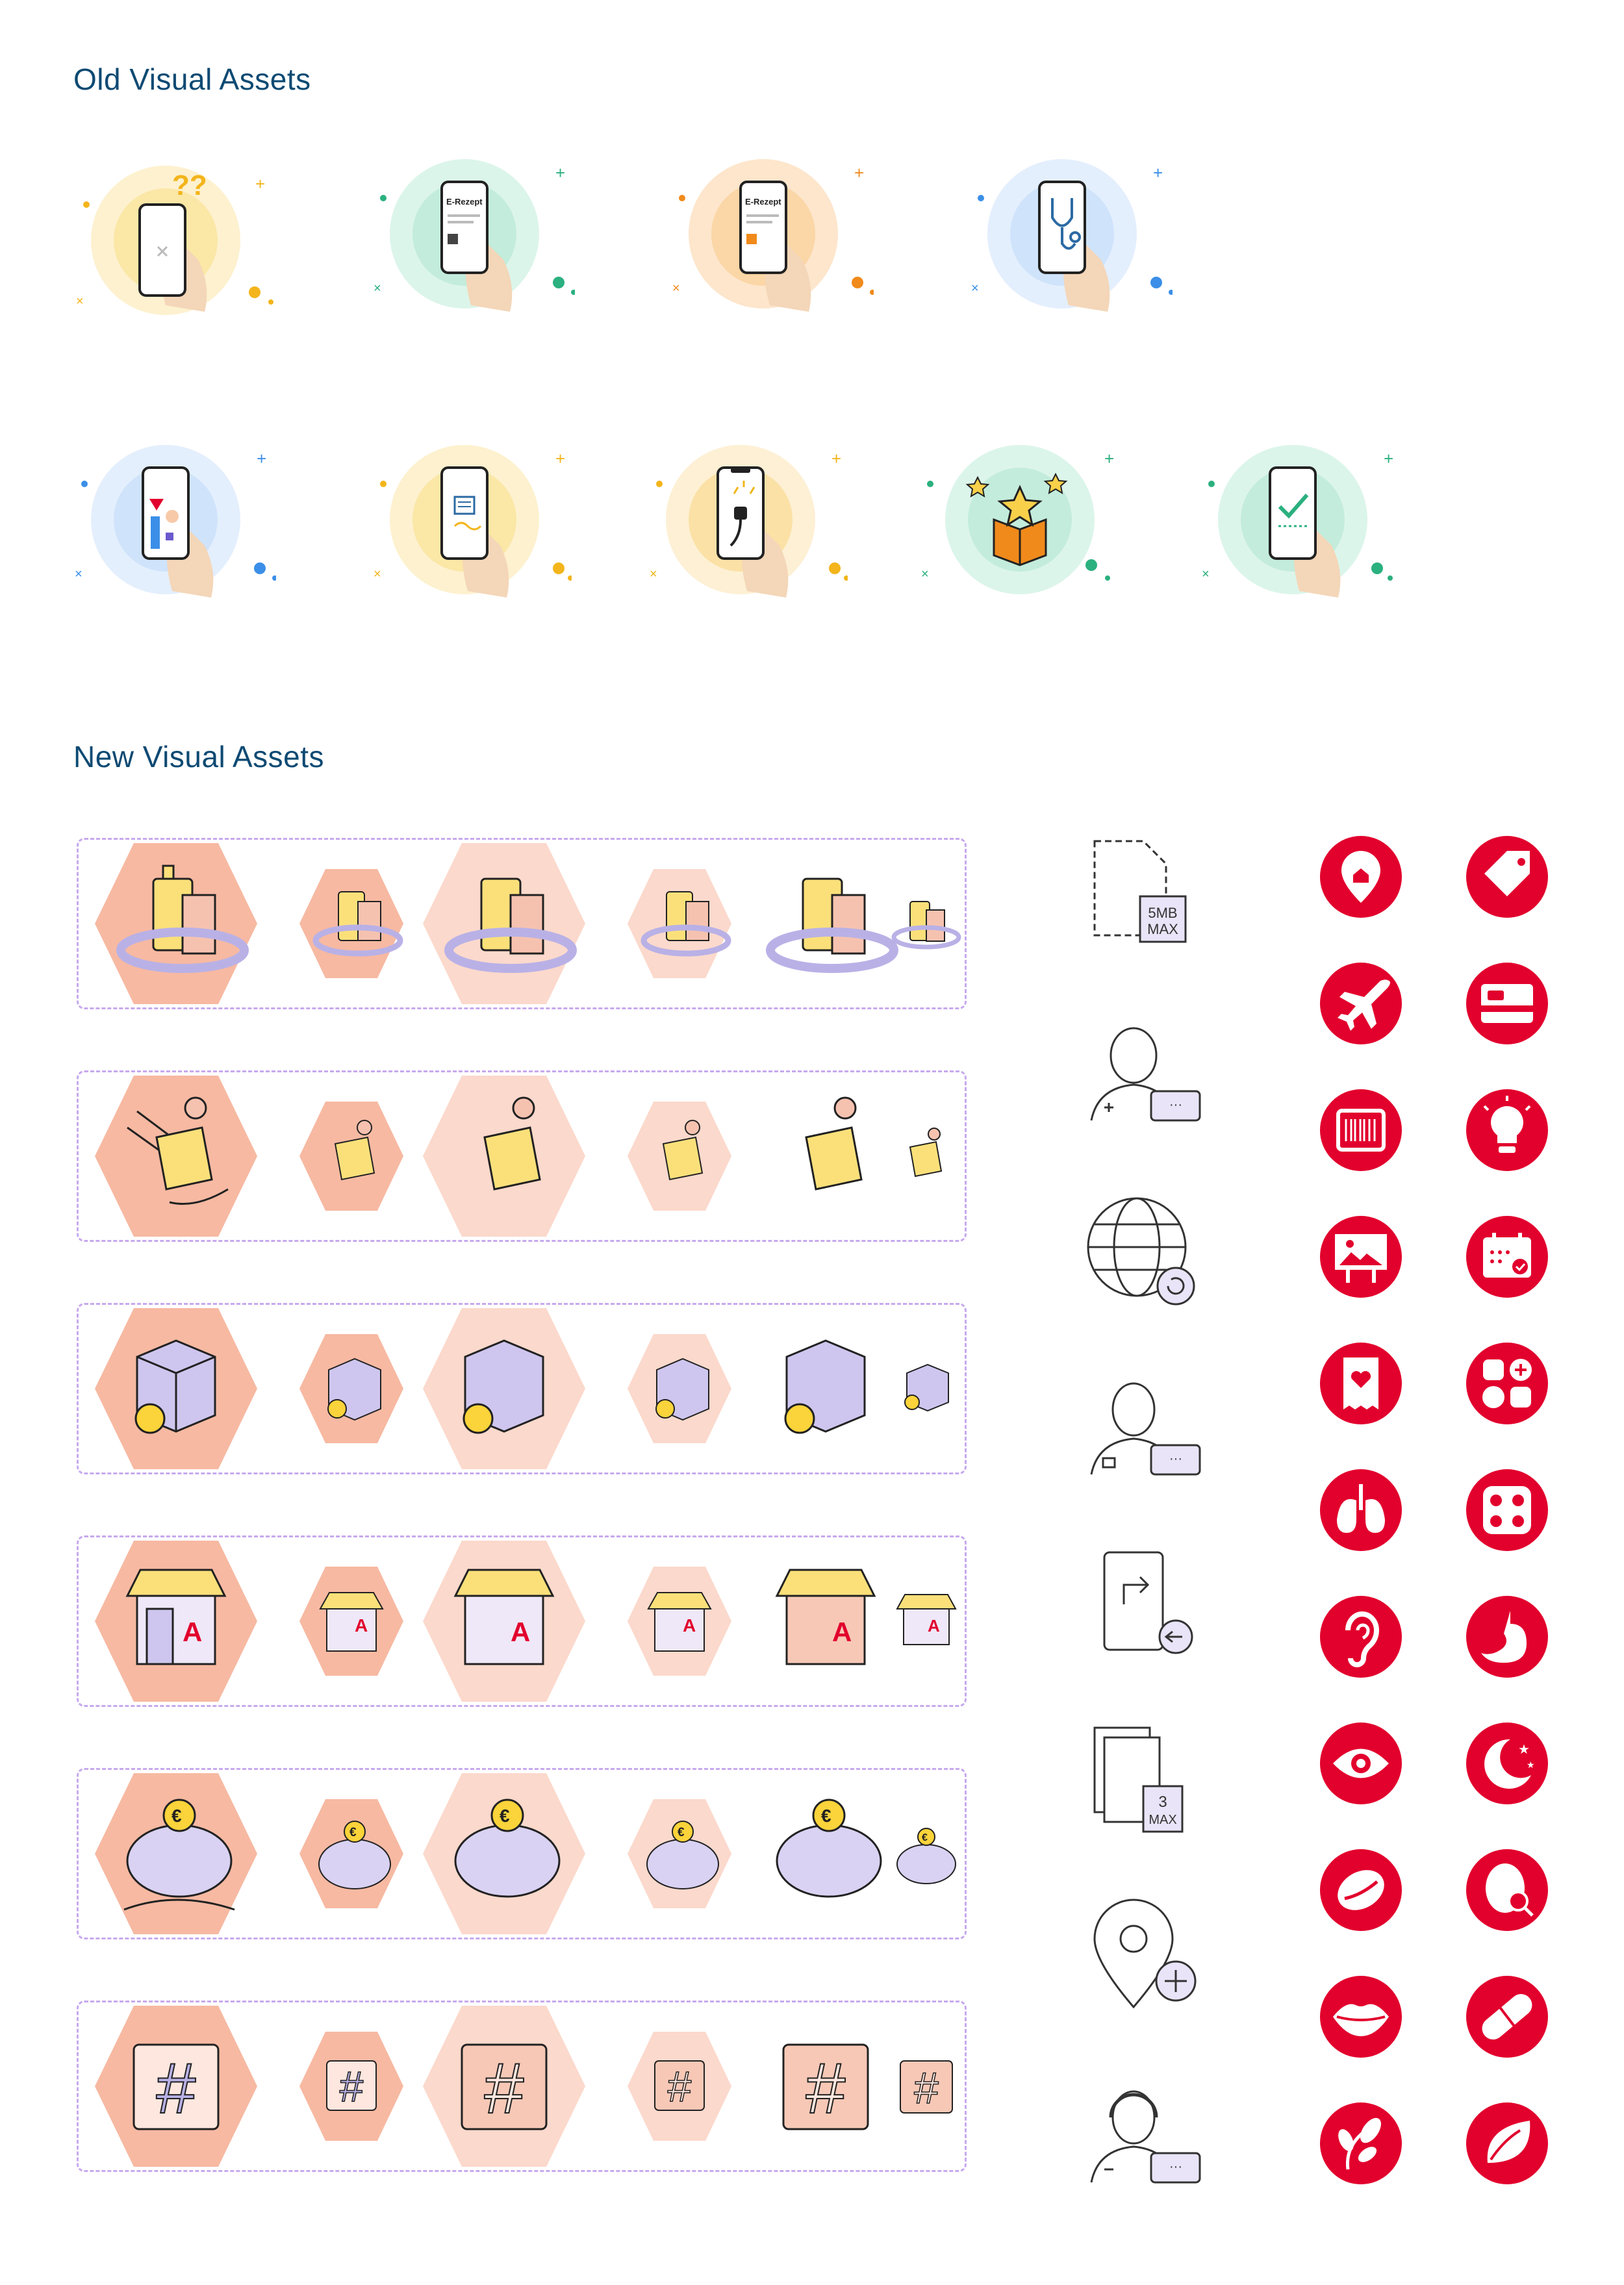 The width and height of the screenshot is (1624, 2285). Describe the element at coordinates (1162, 929) in the screenshot. I see `file-size-line2: MAX` at that location.